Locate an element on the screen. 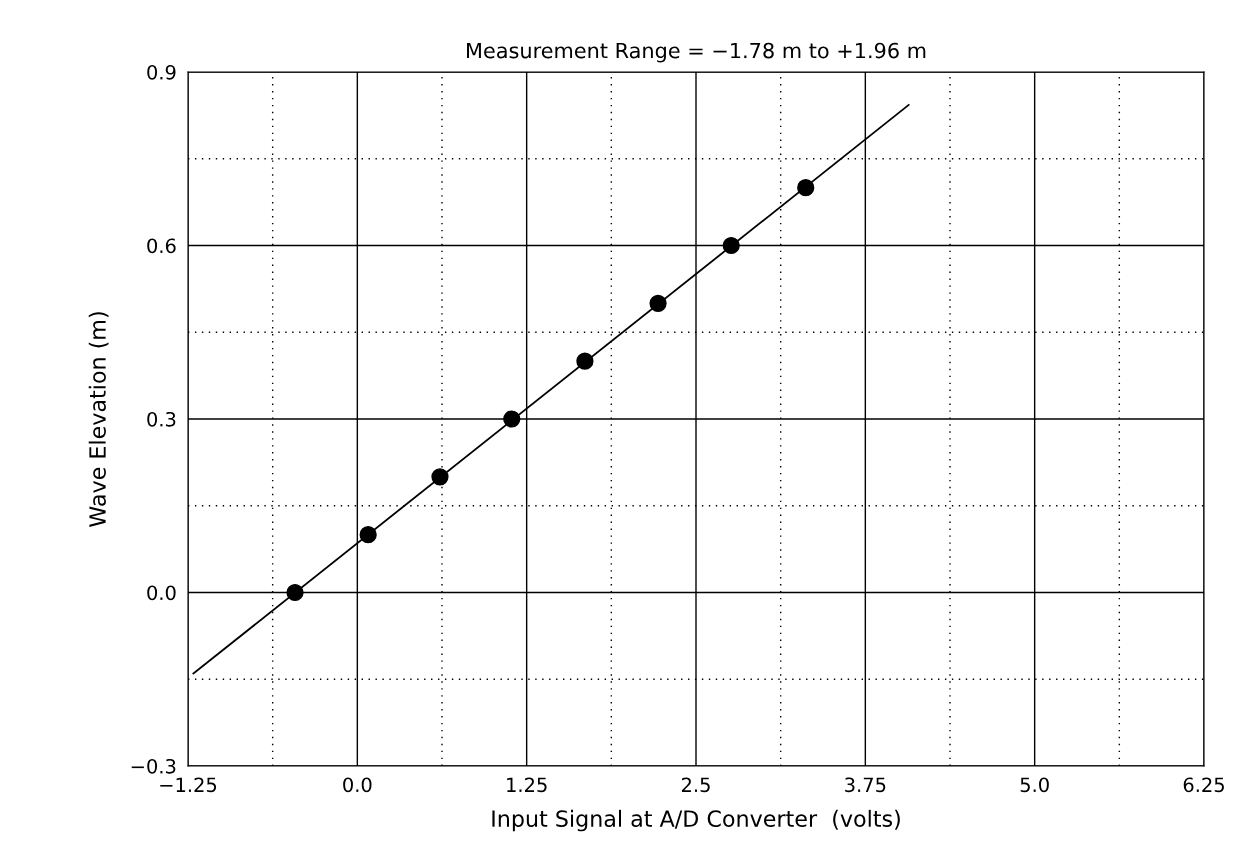 The image size is (1237, 859). x-tick-label: 5.0 is located at coordinates (1034, 785).